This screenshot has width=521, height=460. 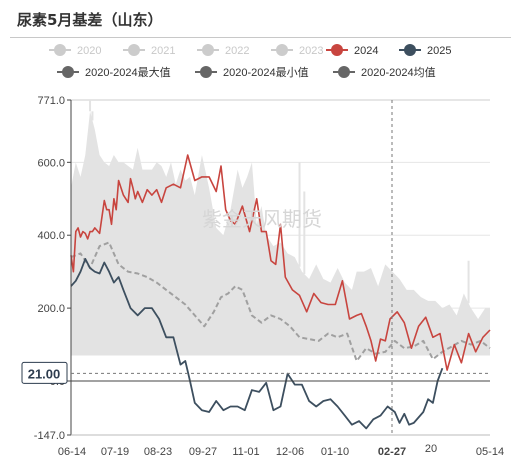 What do you see at coordinates (352, 50) in the screenshot?
I see `legend-item-2024: 2024` at bounding box center [352, 50].